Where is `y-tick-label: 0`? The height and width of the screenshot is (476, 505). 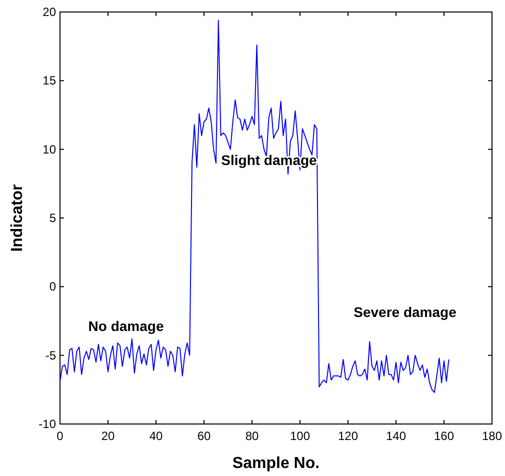
y-tick-label: 0 is located at coordinates (52, 287).